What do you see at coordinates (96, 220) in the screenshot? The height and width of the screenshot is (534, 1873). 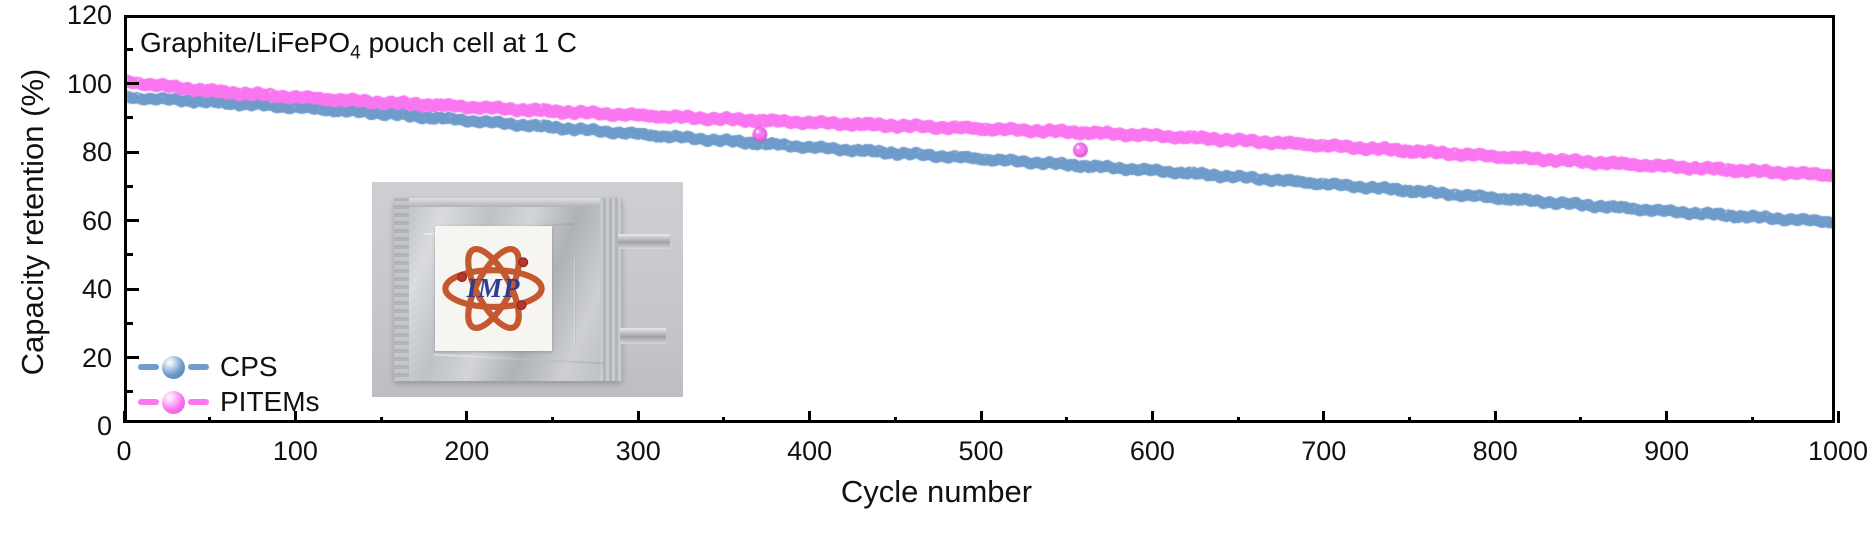 I see `y-tick-label: 60` at bounding box center [96, 220].